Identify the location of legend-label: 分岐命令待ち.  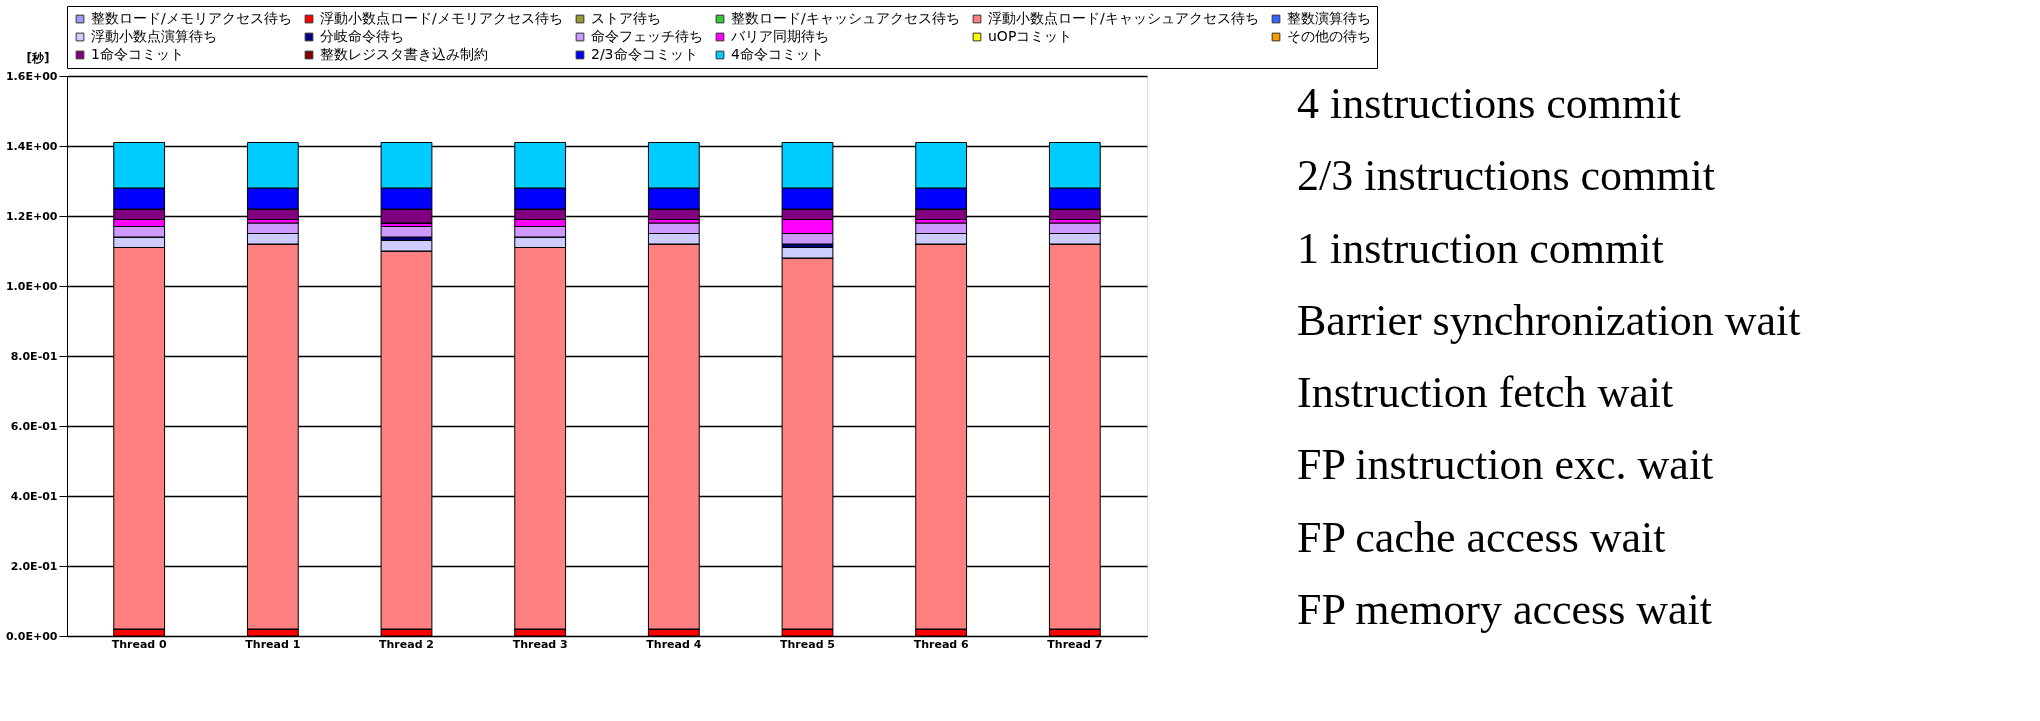
(362, 36).